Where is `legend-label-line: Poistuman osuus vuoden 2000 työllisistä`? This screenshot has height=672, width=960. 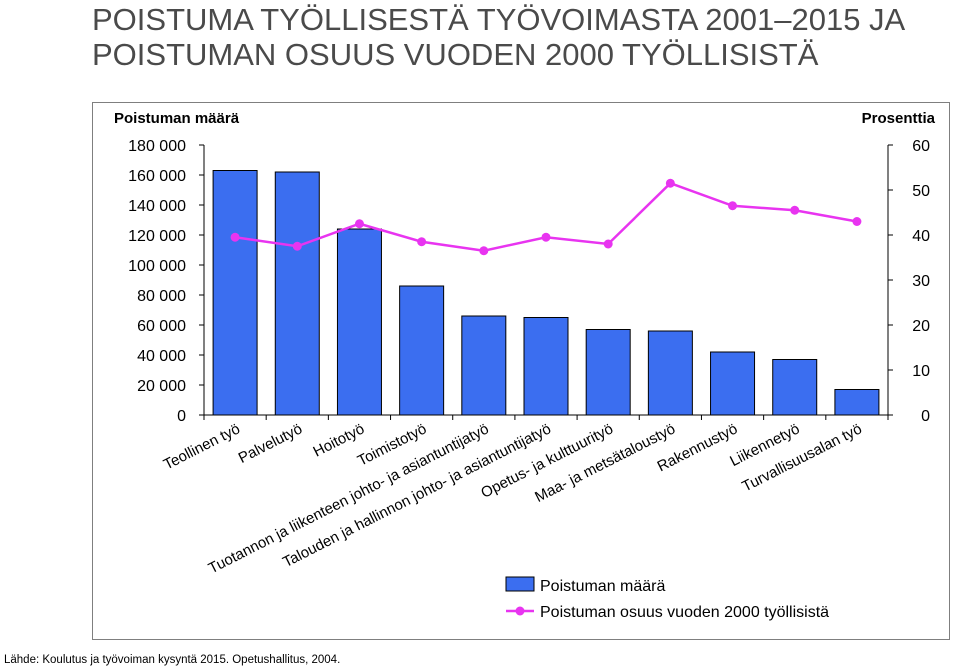 legend-label-line: Poistuman osuus vuoden 2000 työllisistä is located at coordinates (684, 612).